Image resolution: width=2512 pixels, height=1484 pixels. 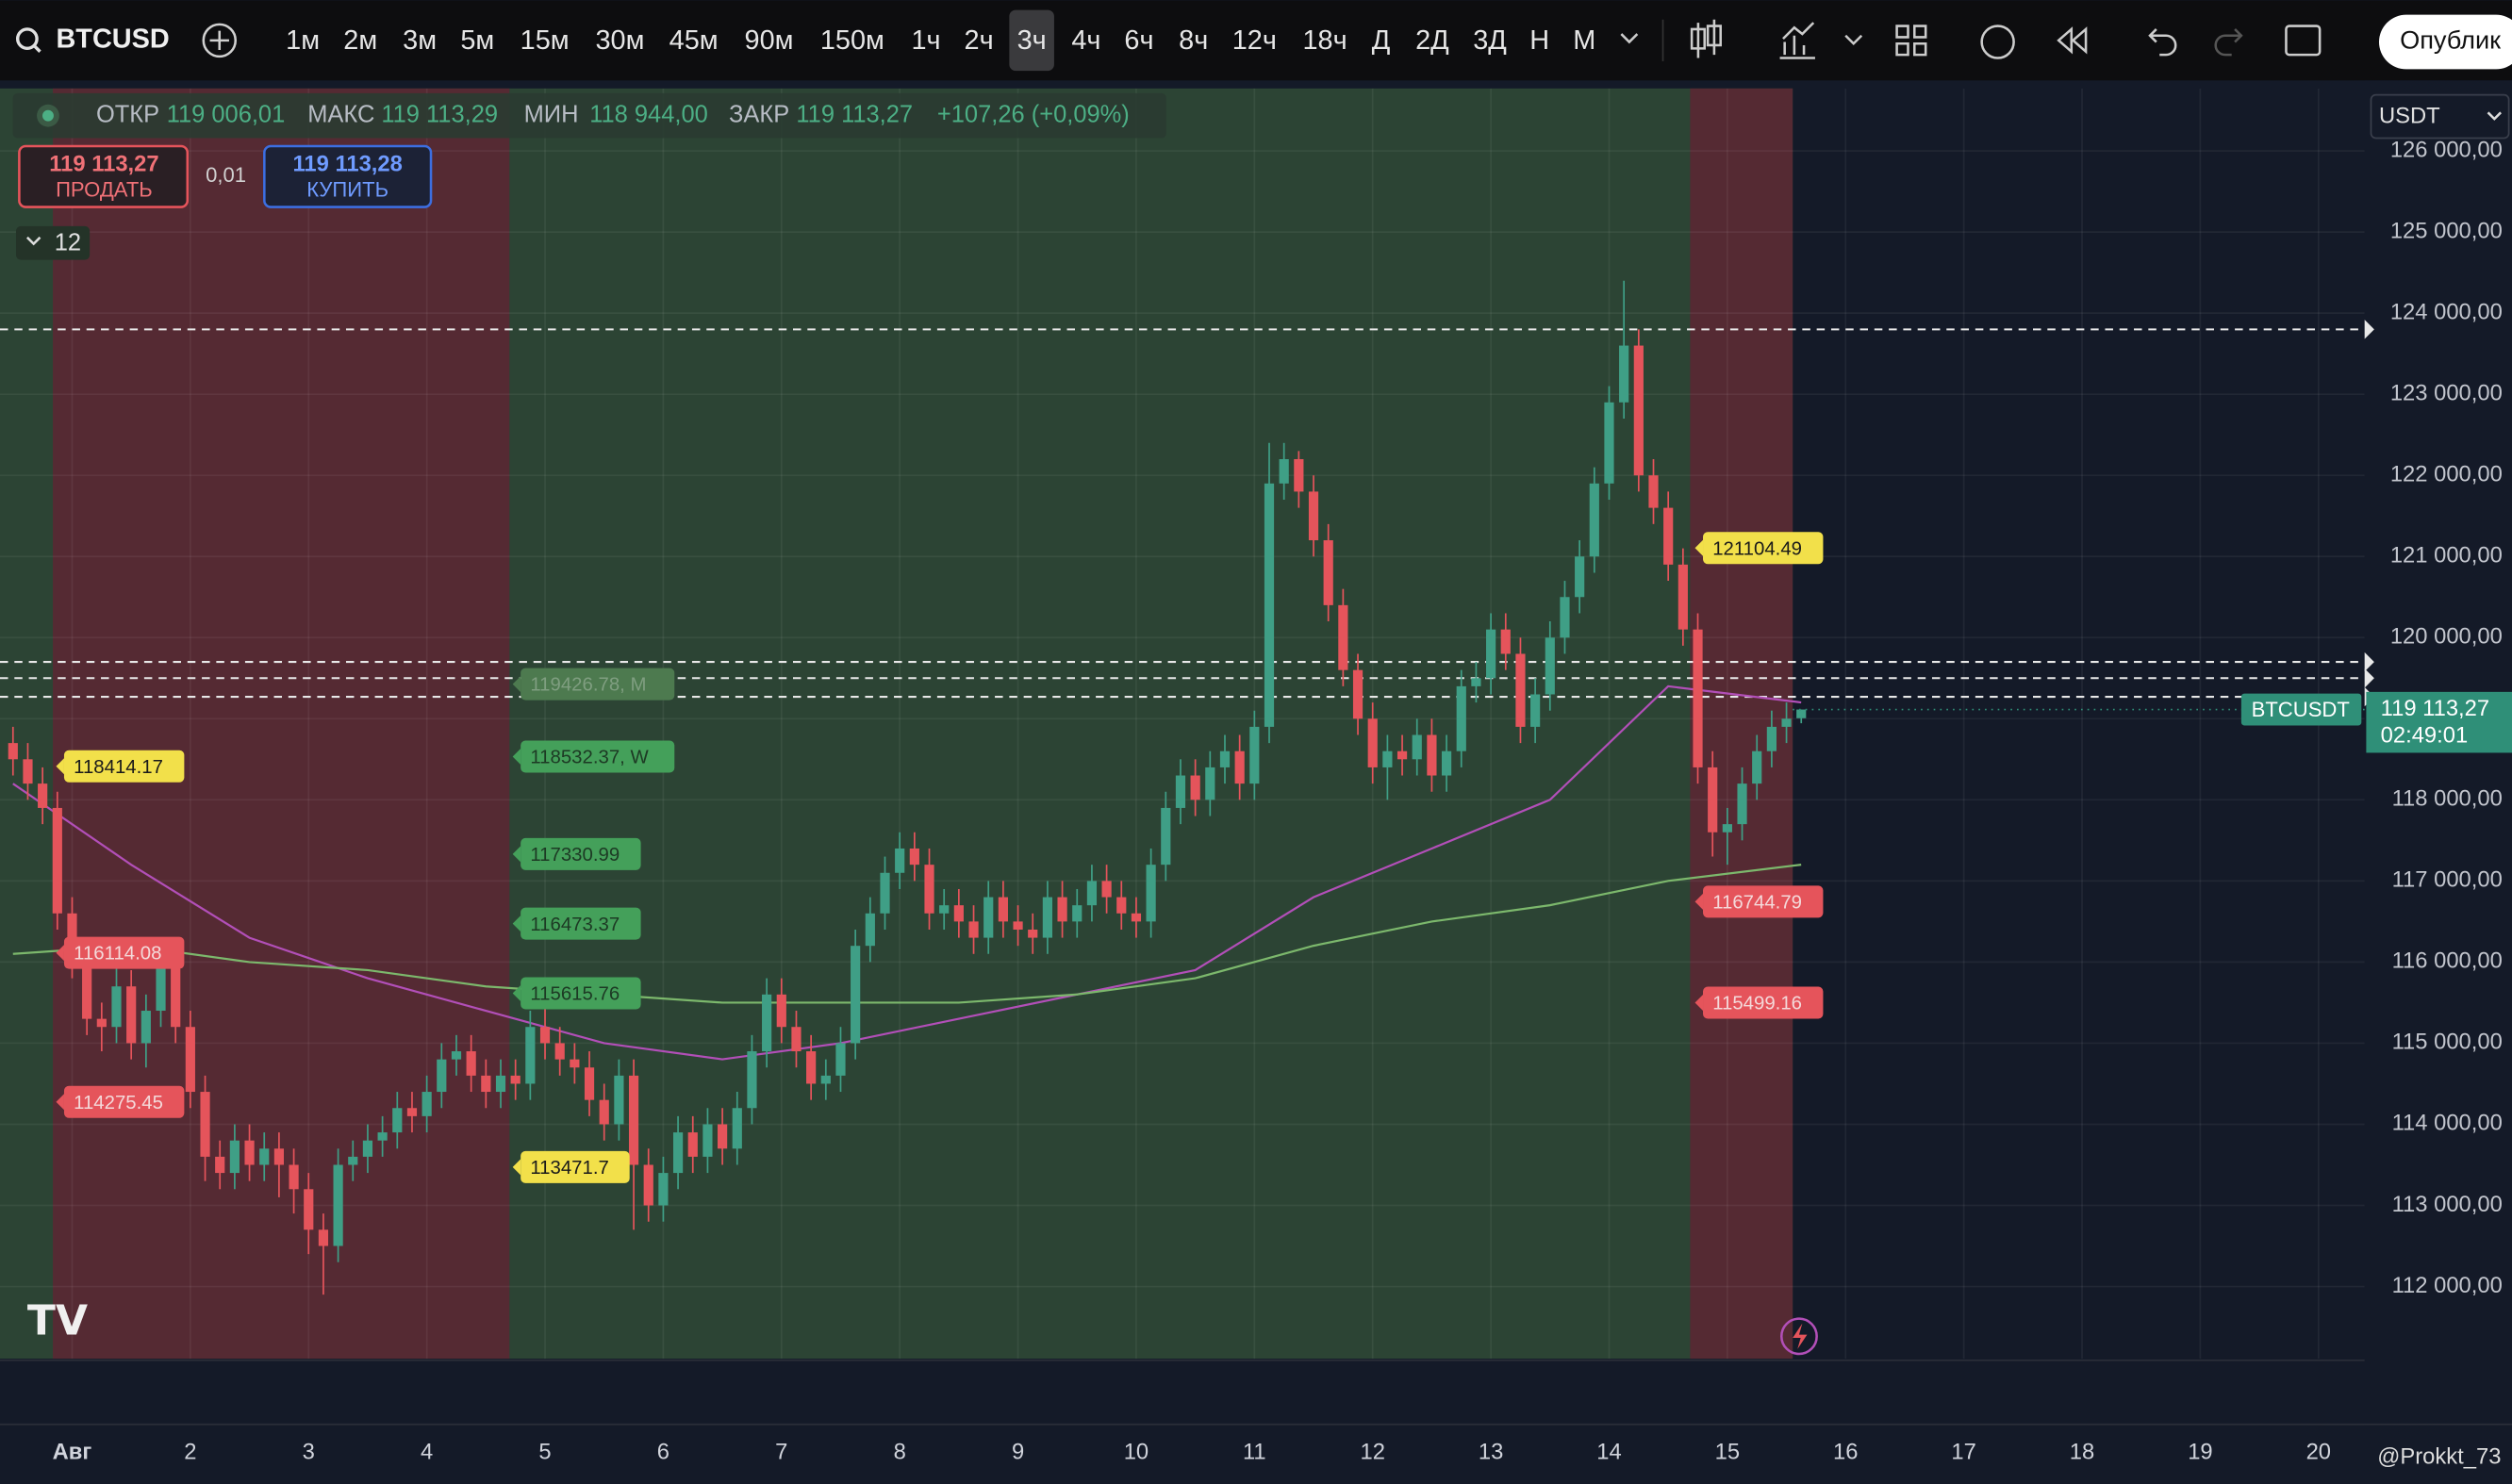 What do you see at coordinates (1033, 114) in the screenshot?
I see `legend-change: +107,26 (+0,09%)` at bounding box center [1033, 114].